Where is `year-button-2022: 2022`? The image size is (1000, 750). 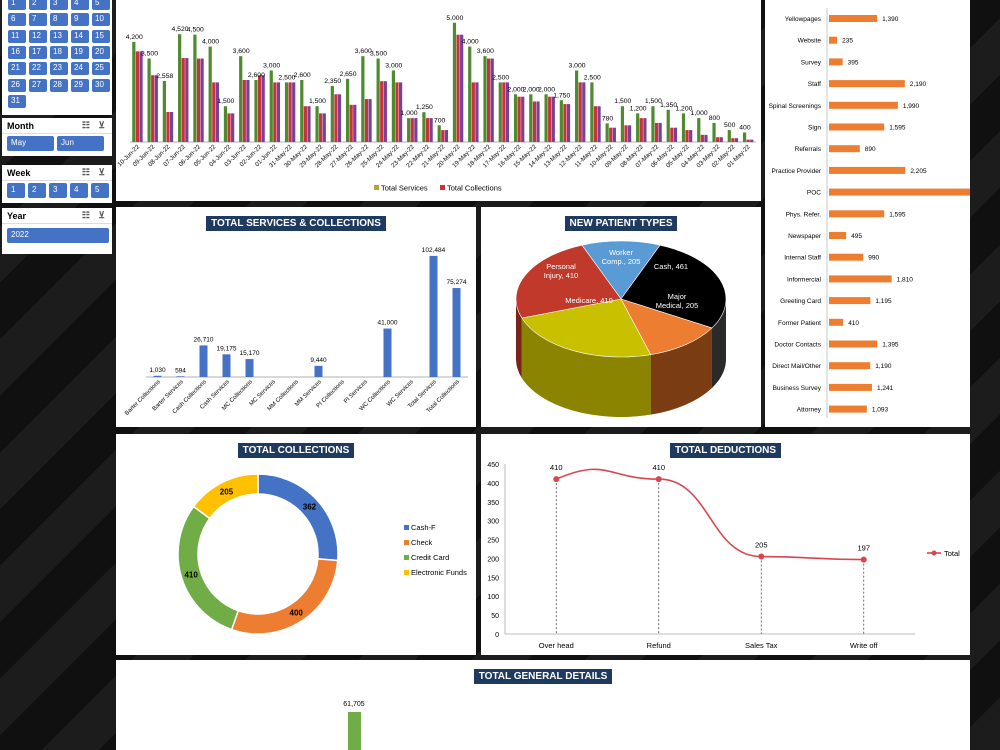
year-button-2022: 2022 is located at coordinates (58, 235).